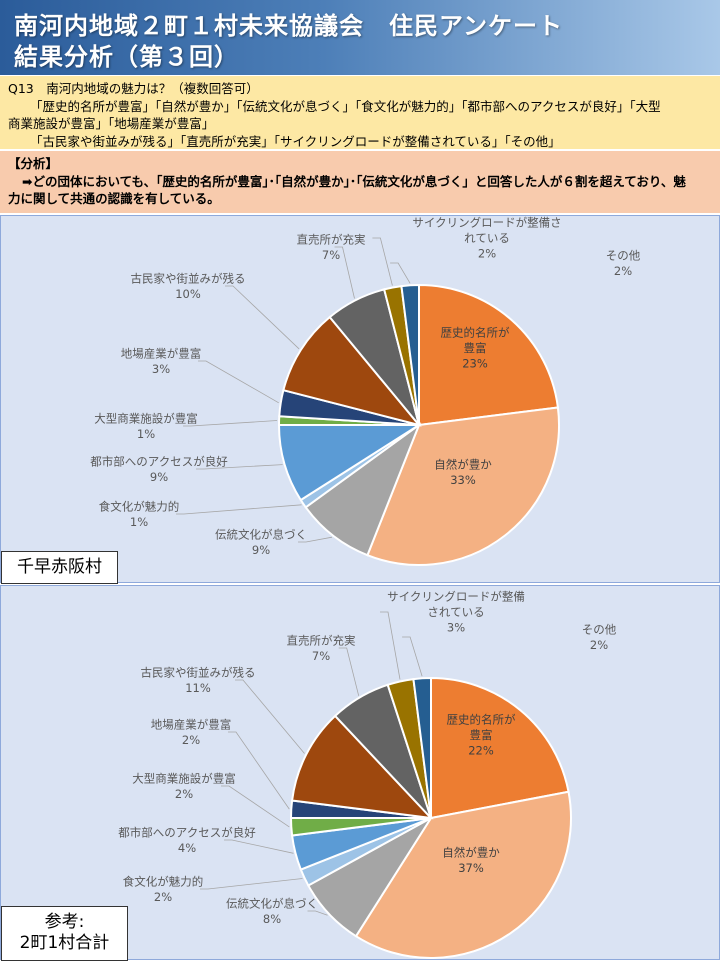 The width and height of the screenshot is (720, 961). Describe the element at coordinates (187, 840) in the screenshot. I see `pie-label-access: 都市部へのアクセスが良好 4%` at that location.